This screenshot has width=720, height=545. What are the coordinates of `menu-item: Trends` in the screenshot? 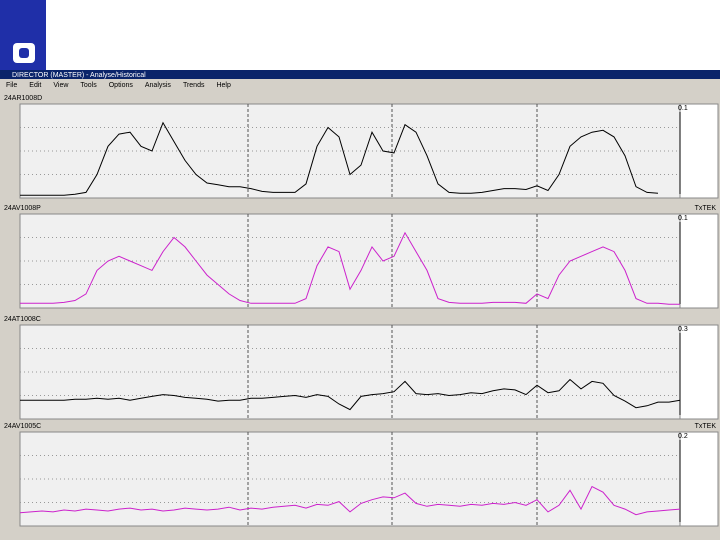 It's located at (194, 85).